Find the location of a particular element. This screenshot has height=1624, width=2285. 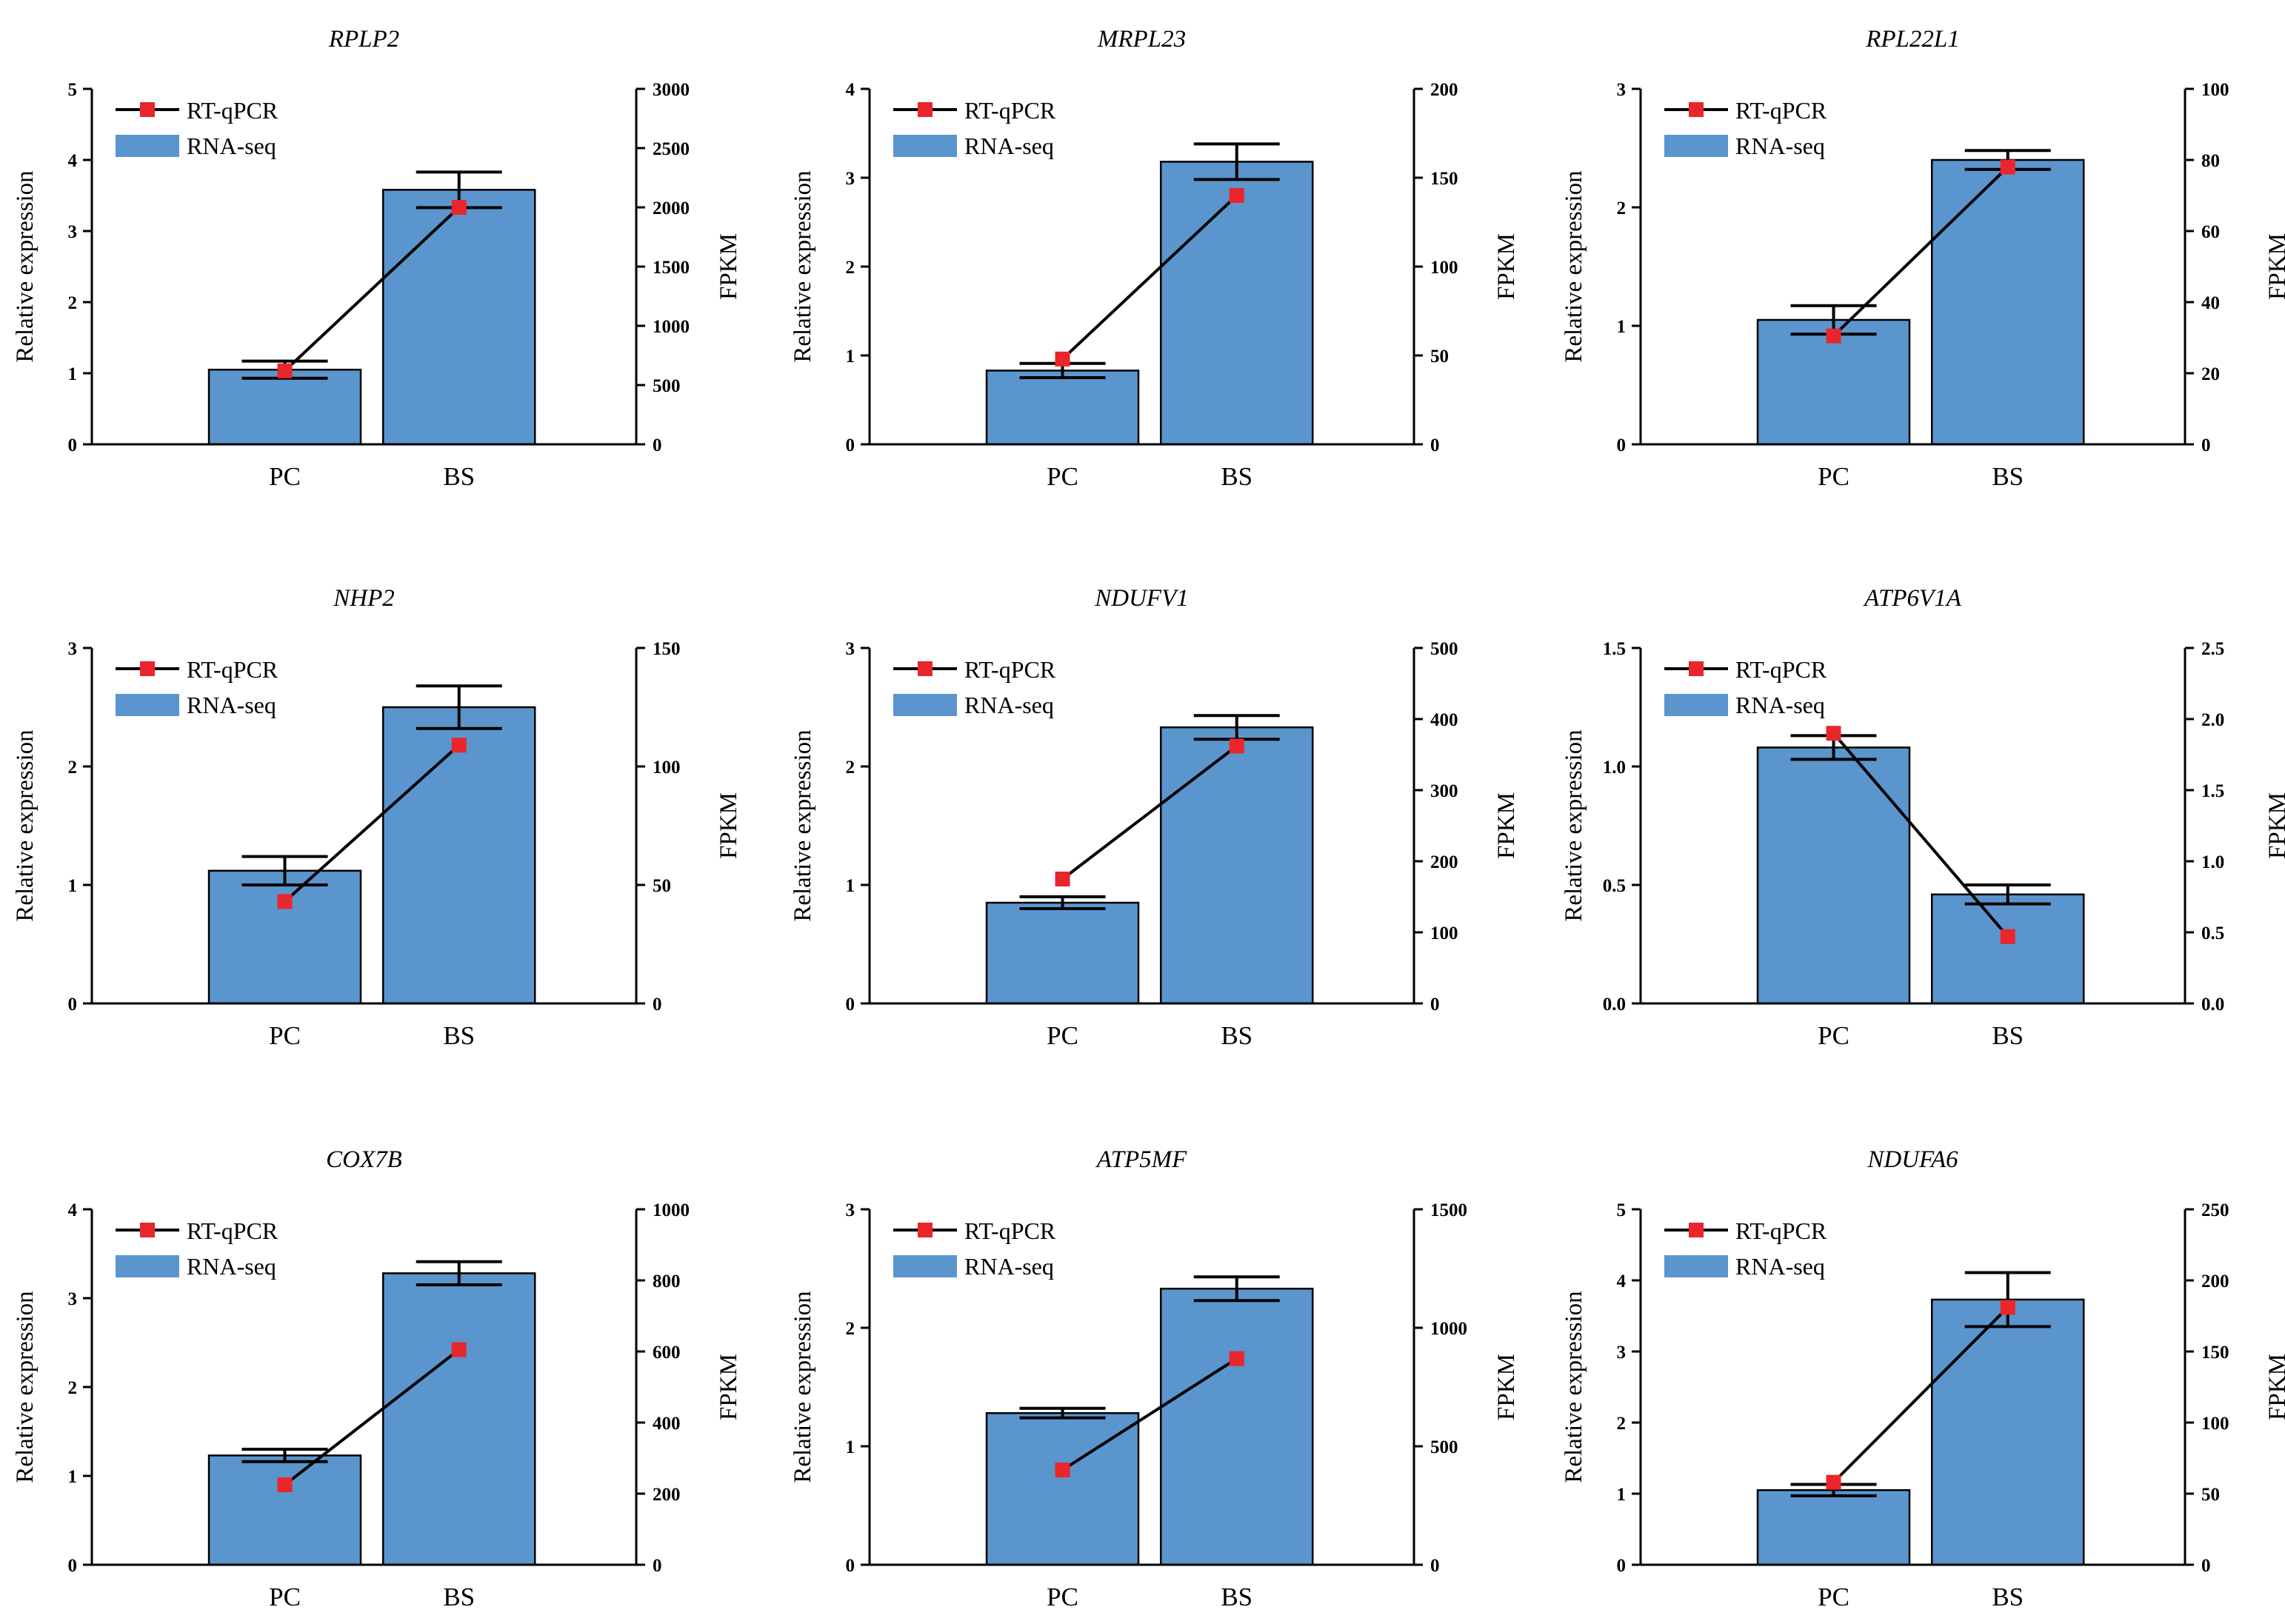

right-tick-label: 250 is located at coordinates (2215, 1210).